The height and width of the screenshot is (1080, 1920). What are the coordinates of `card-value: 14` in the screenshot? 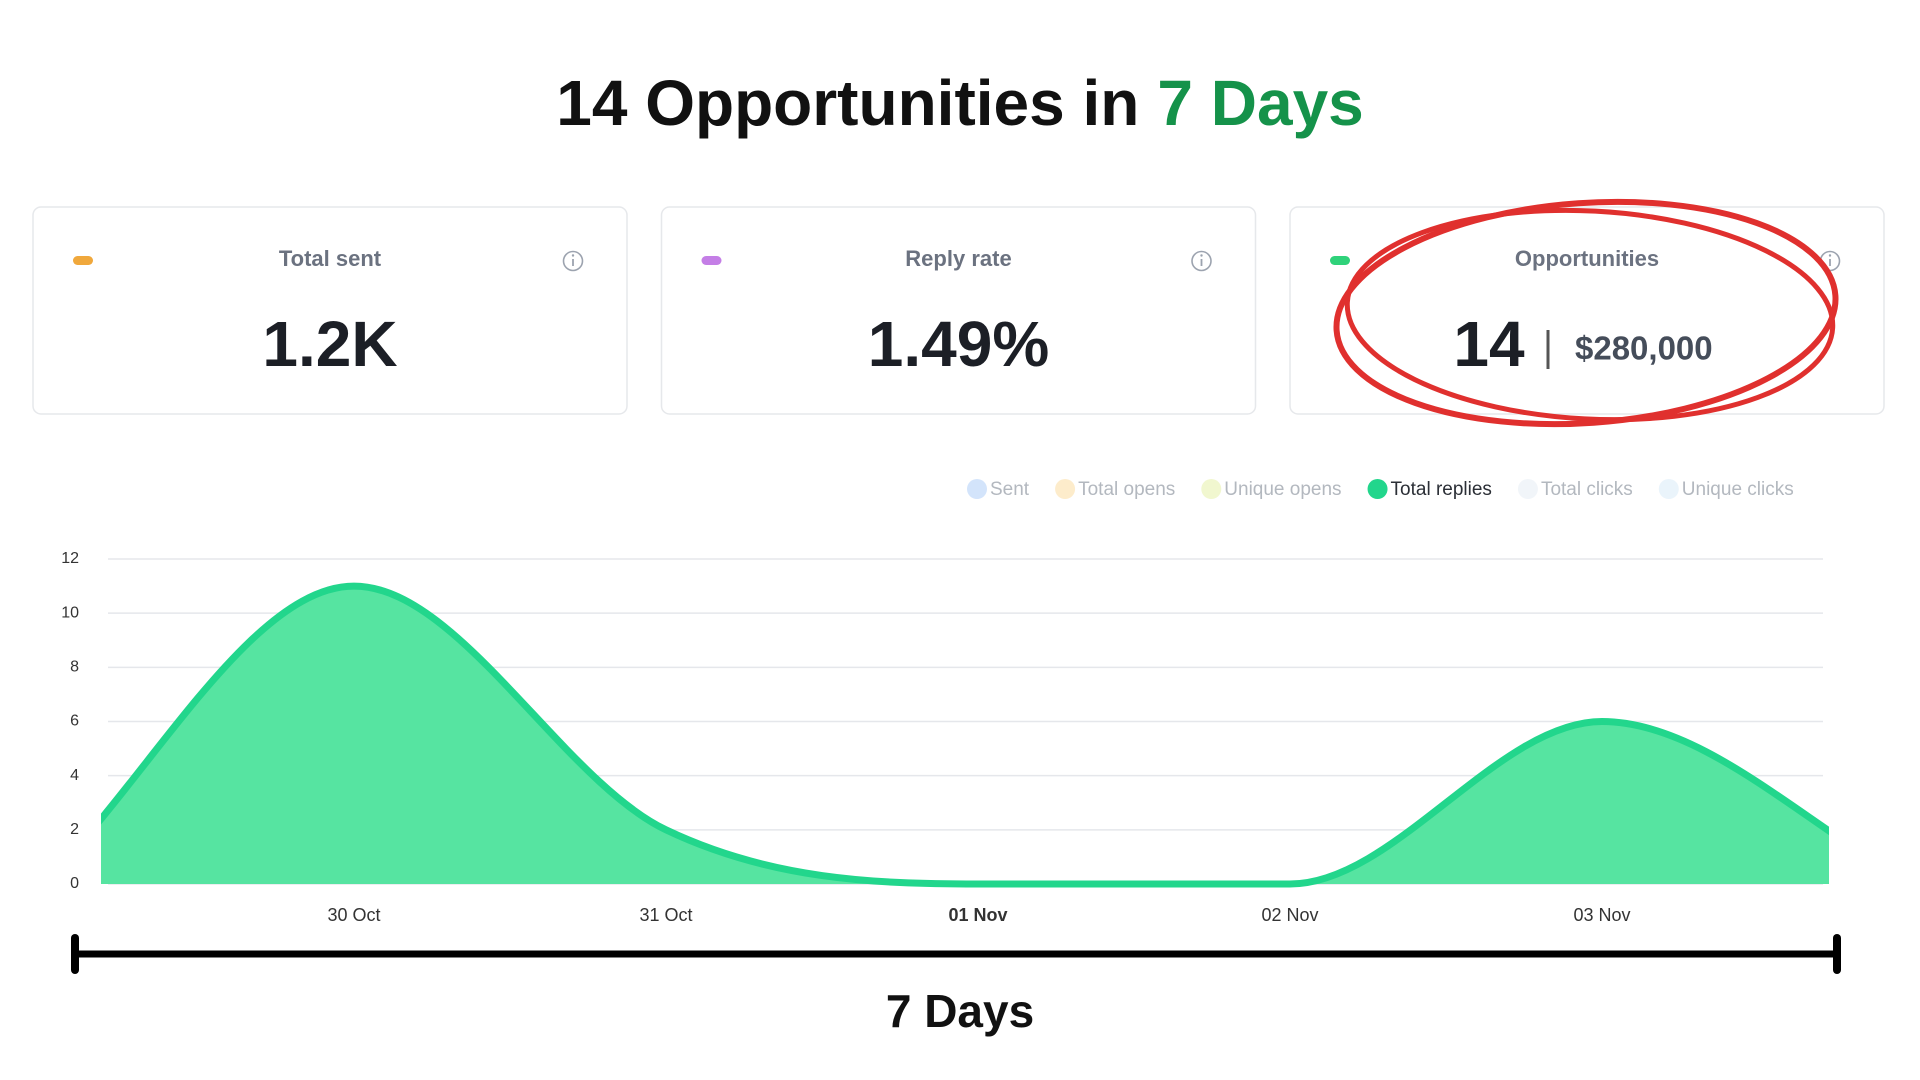 It's located at (1489, 344).